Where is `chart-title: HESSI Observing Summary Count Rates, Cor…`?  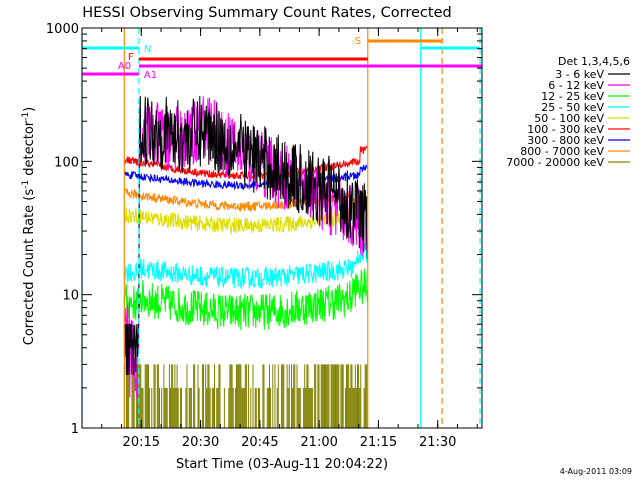
chart-title: HESSI Observing Summary Count Rates, Cor… is located at coordinates (266, 13).